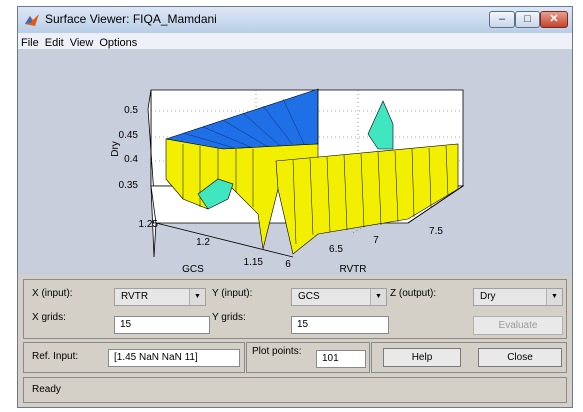 The height and width of the screenshot is (412, 583). What do you see at coordinates (46, 389) in the screenshot?
I see `status-text: Ready` at bounding box center [46, 389].